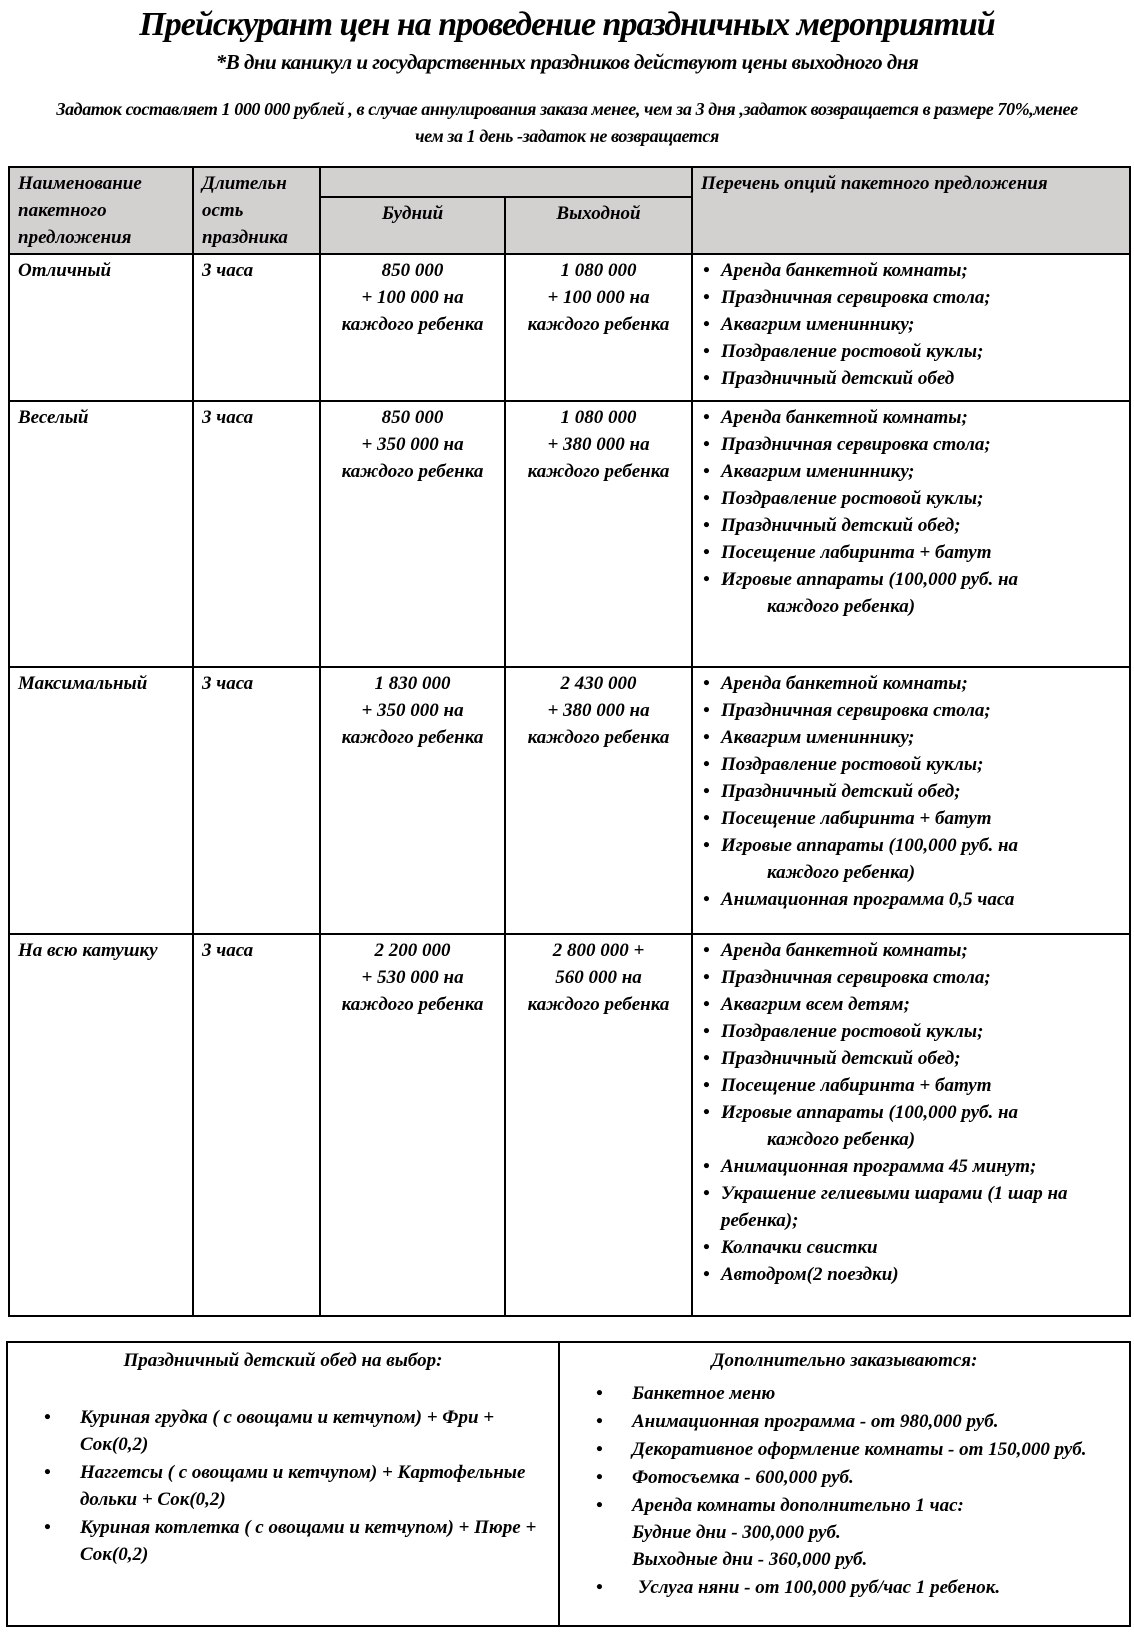  Describe the element at coordinates (598, 417) in the screenshot. I see `weekend-price-line: 1 080 000` at that location.